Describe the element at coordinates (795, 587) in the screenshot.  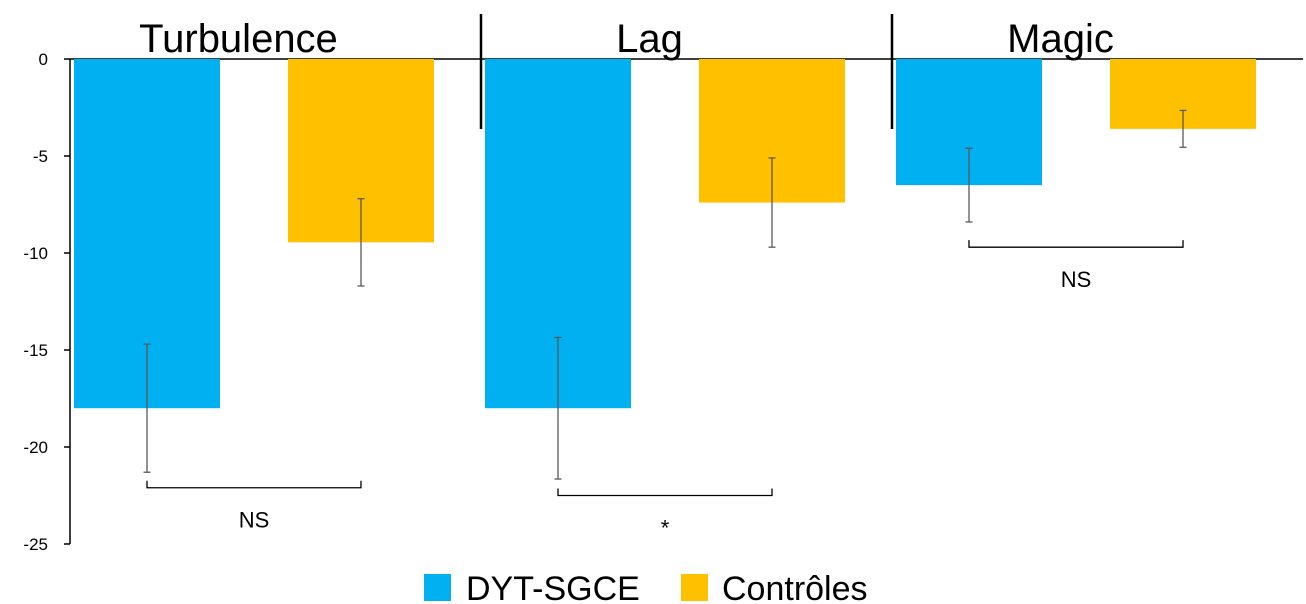
I see `legend-label: Contrôles` at that location.